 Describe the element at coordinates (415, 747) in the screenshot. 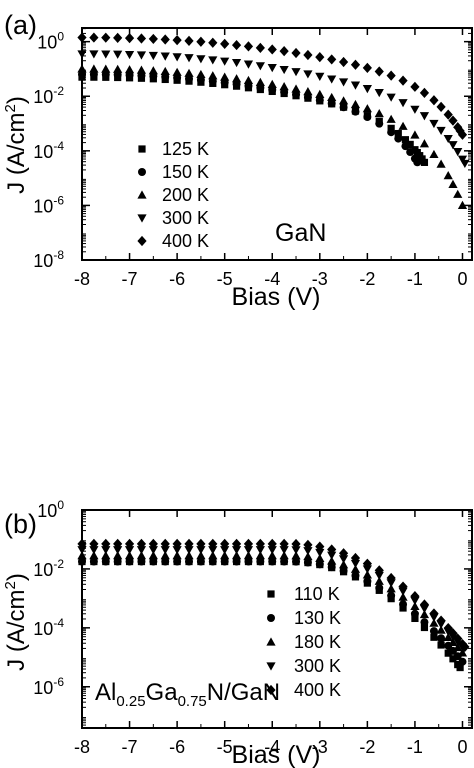

I see `panel-b-xtick-label: -1` at that location.